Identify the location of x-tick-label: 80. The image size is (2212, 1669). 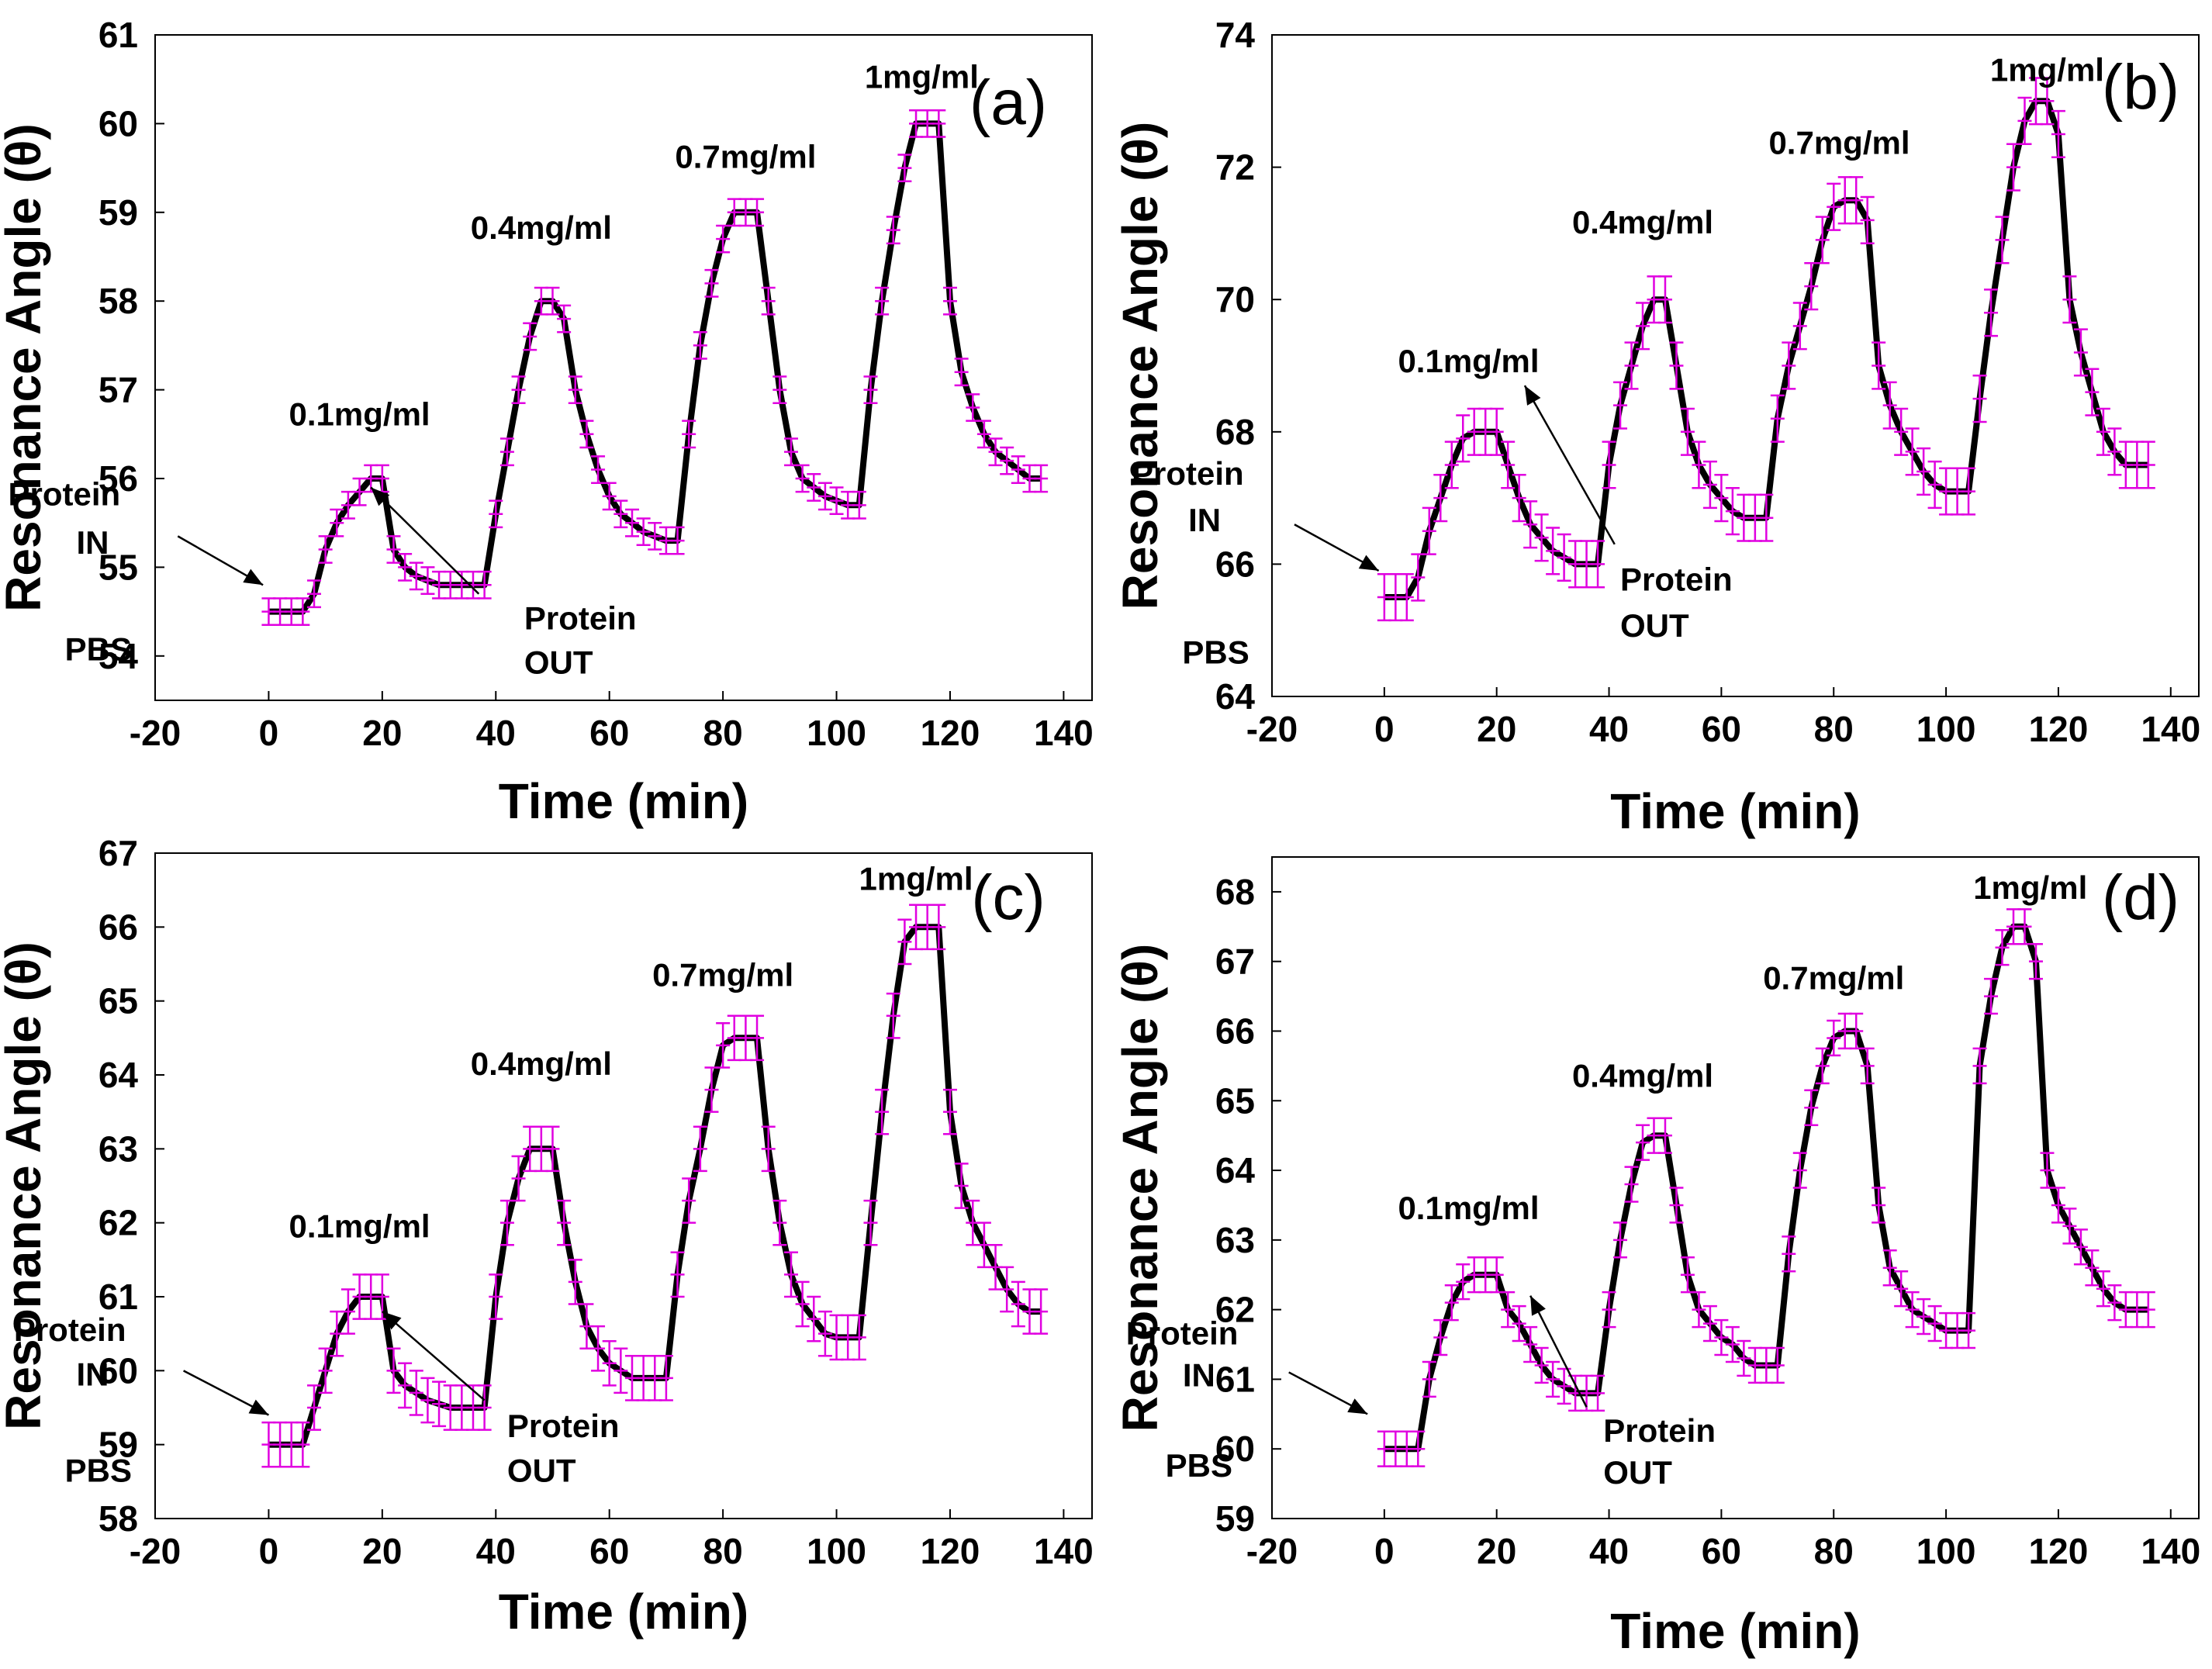
(723, 733).